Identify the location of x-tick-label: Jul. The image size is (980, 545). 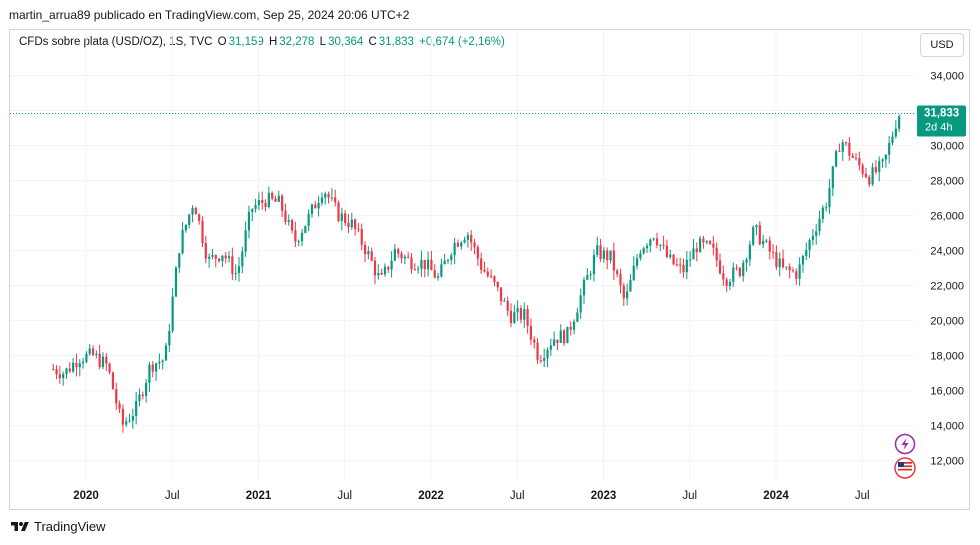
(689, 496).